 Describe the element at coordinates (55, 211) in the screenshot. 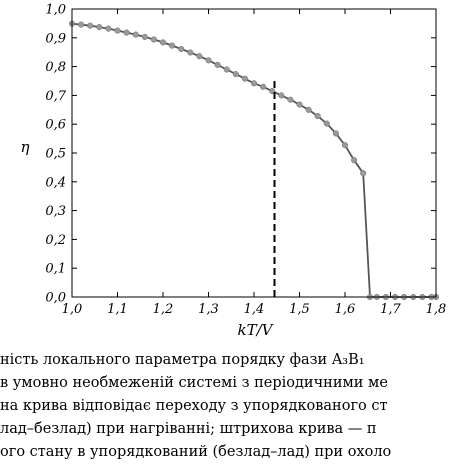

I see `y-tick-label: 0,3` at that location.